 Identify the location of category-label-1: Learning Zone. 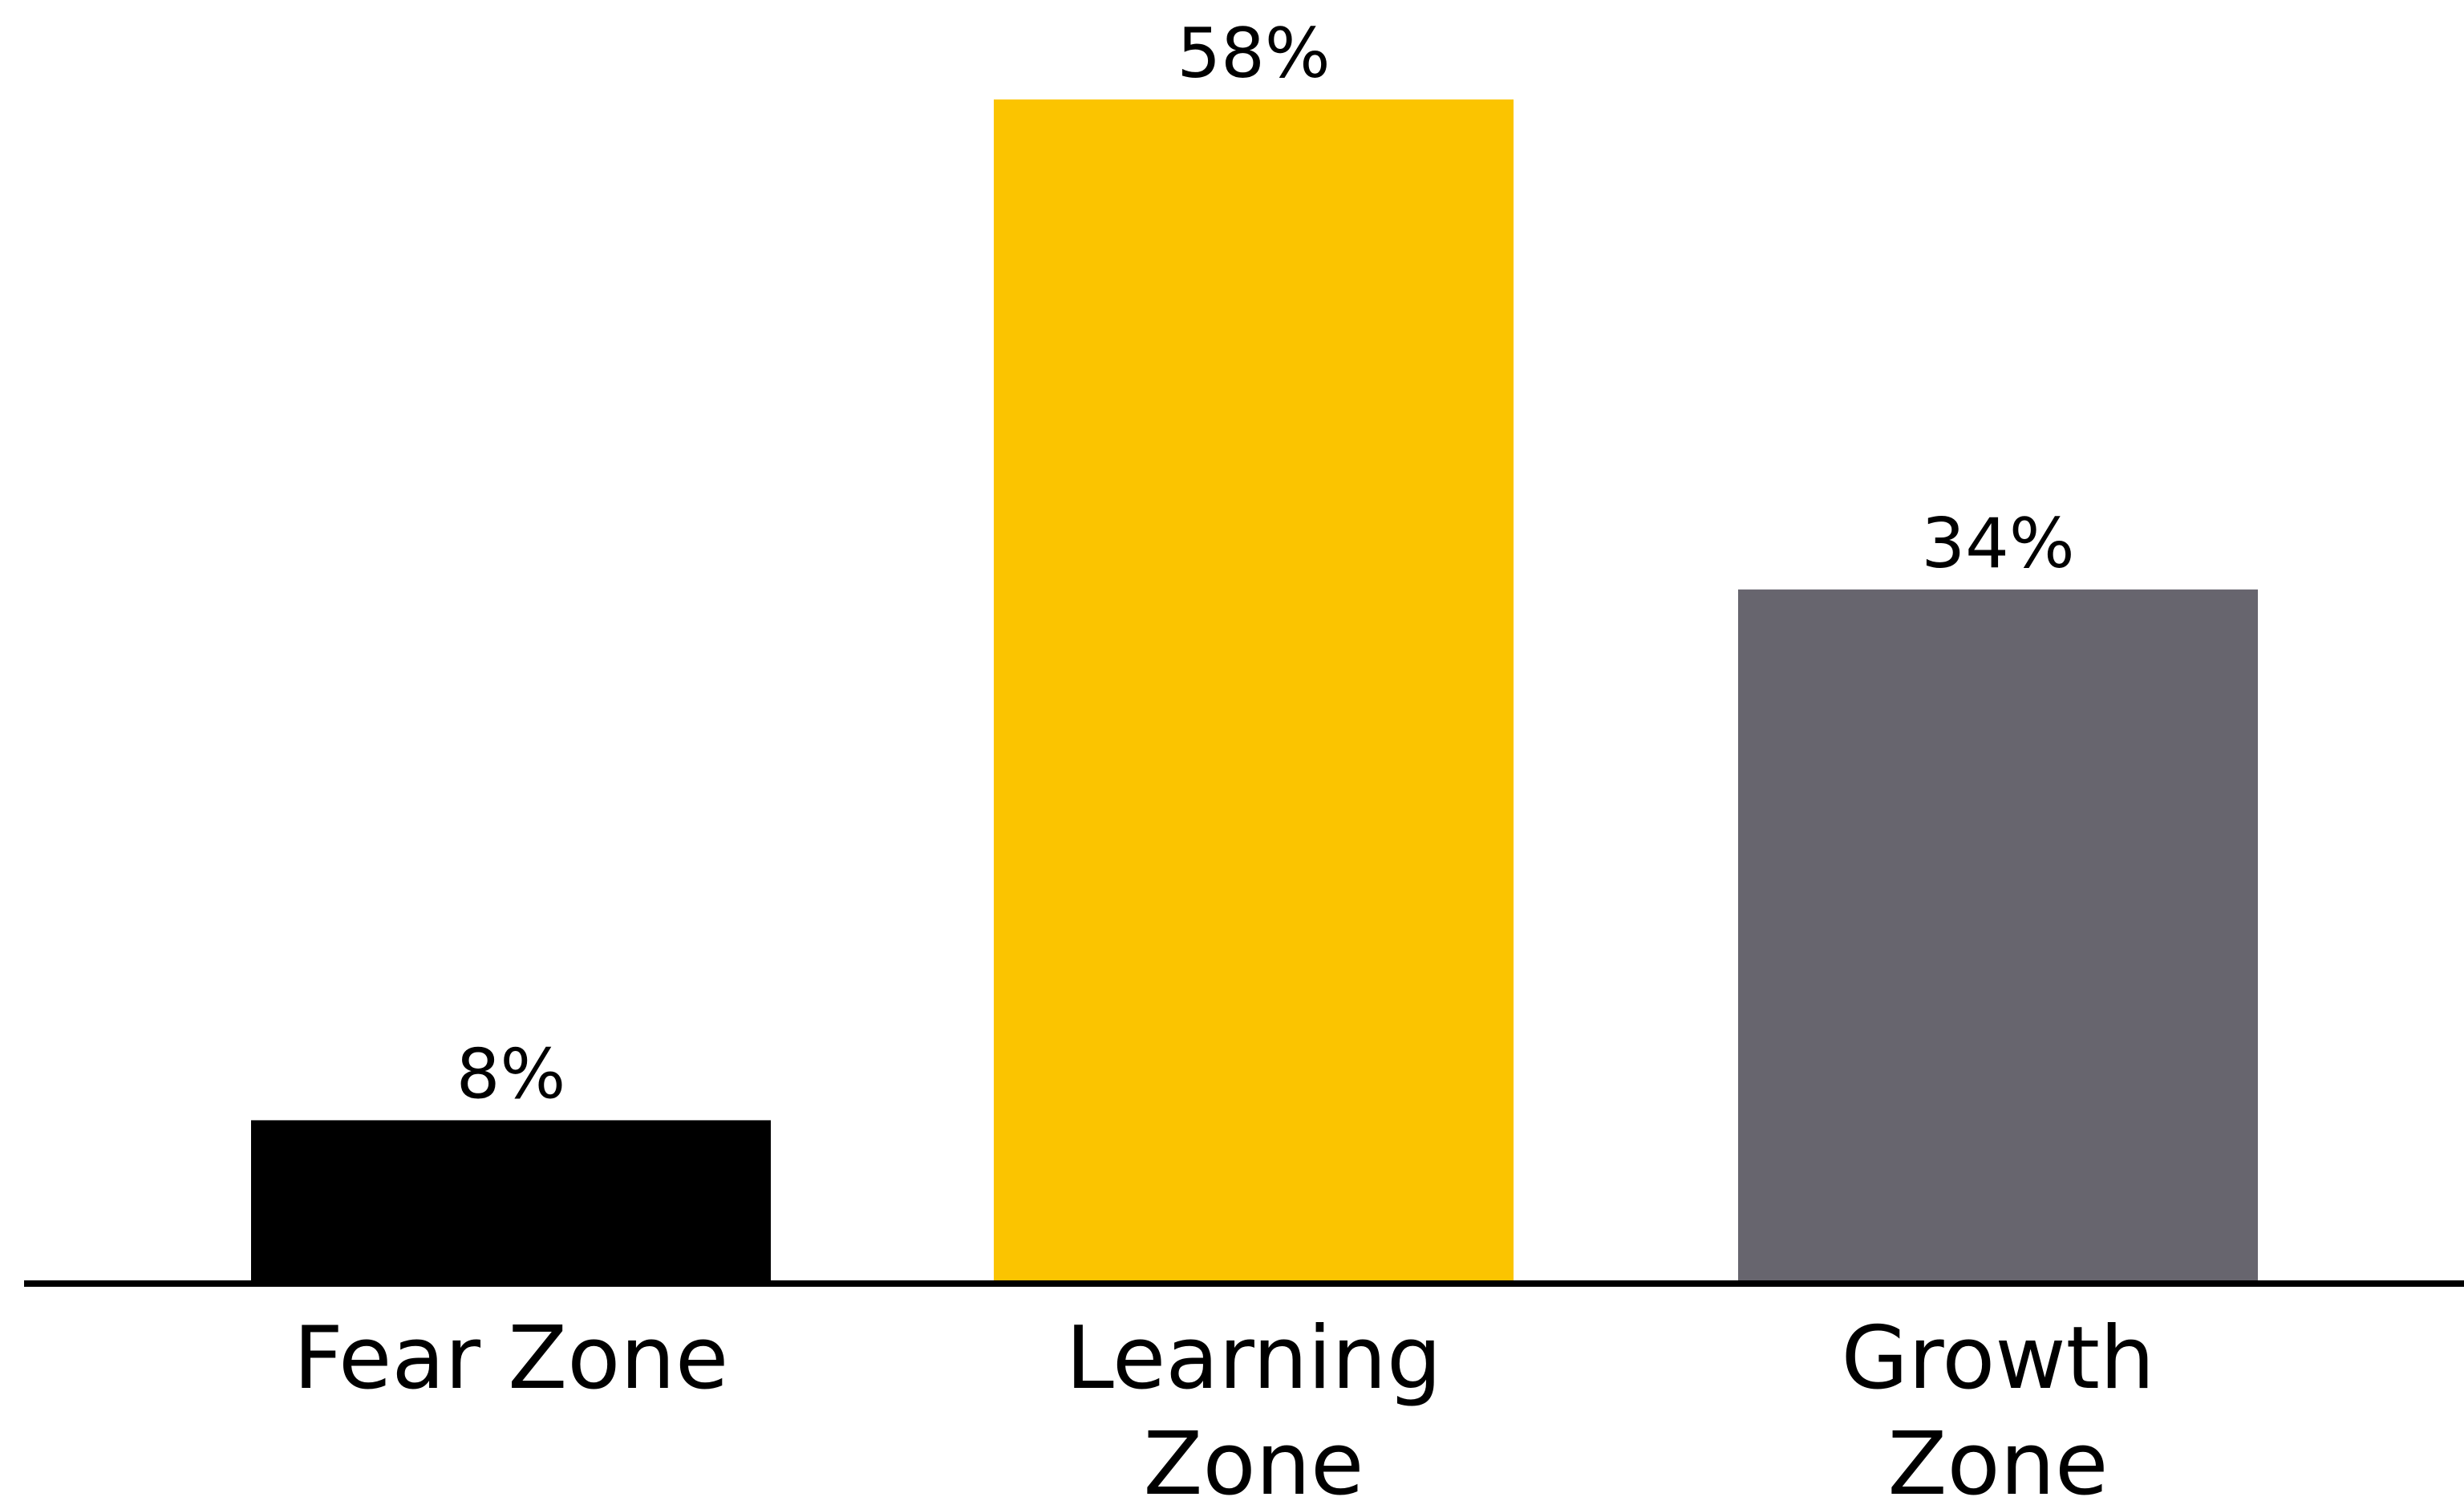
(1254, 1407).